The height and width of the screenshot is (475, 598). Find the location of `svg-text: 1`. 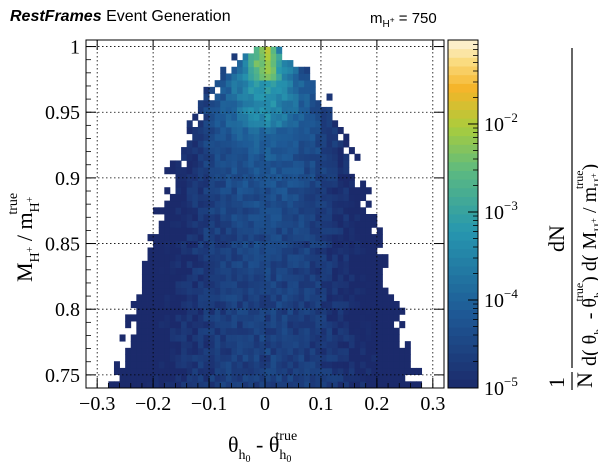

svg-text: 1 is located at coordinates (556, 382).